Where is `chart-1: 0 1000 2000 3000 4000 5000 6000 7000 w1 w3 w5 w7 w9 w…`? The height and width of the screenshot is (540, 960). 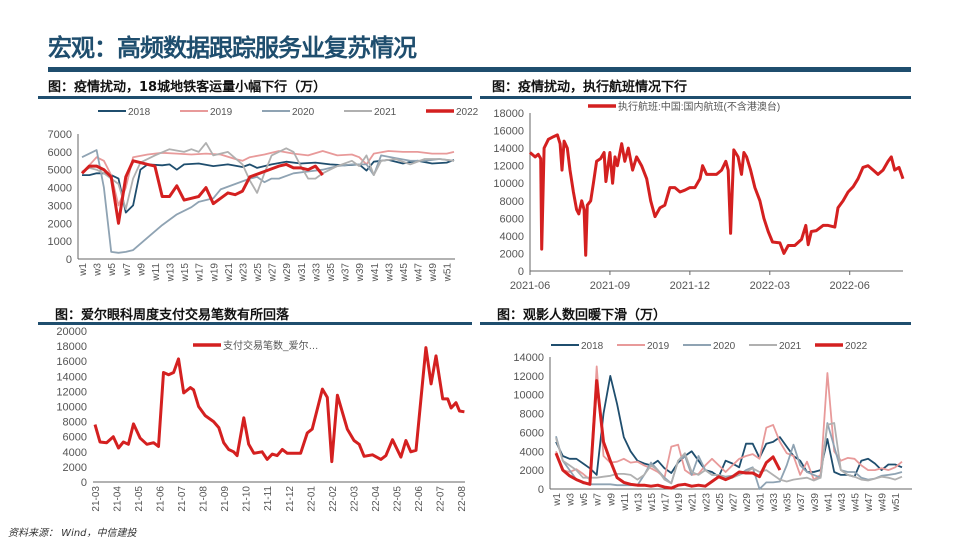
chart-1: 0 1000 2000 3000 4000 5000 6000 7000 w1 w3 w5 w7 w9 w… is located at coordinates (263, 194).